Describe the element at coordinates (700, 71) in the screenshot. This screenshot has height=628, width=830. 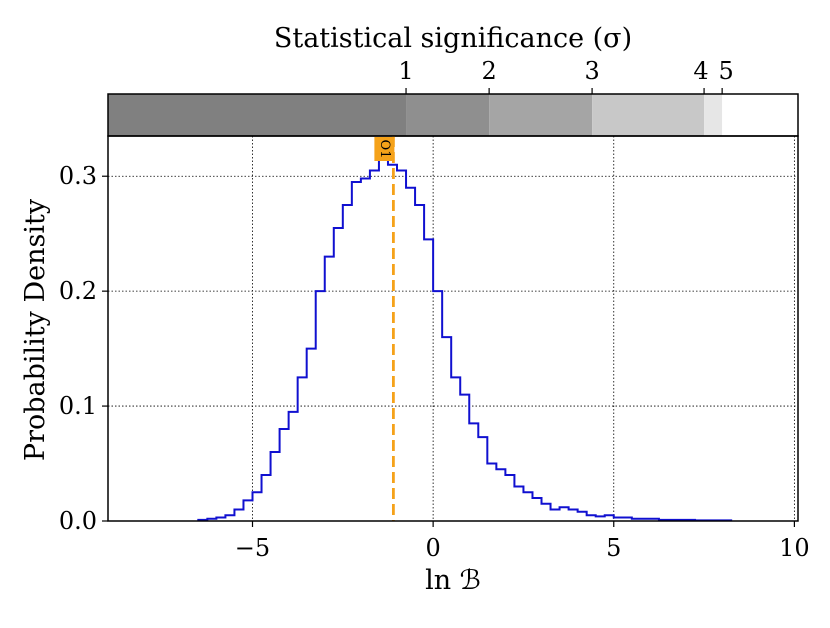
I see `top-tick-label-4: 4` at that location.